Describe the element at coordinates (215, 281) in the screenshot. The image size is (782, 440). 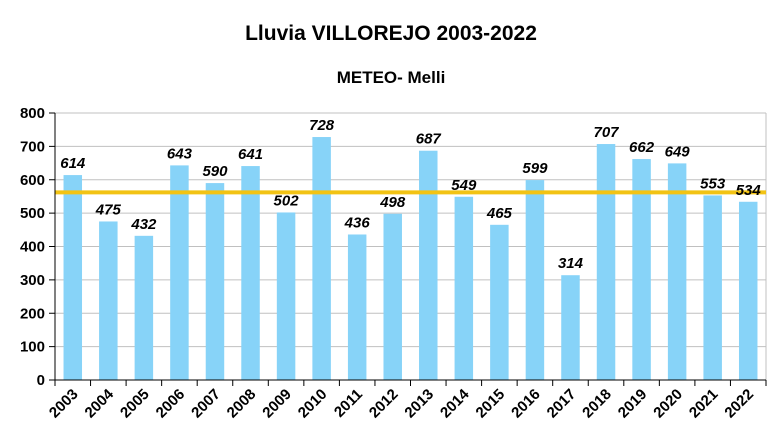
I see `bar-2007` at that location.